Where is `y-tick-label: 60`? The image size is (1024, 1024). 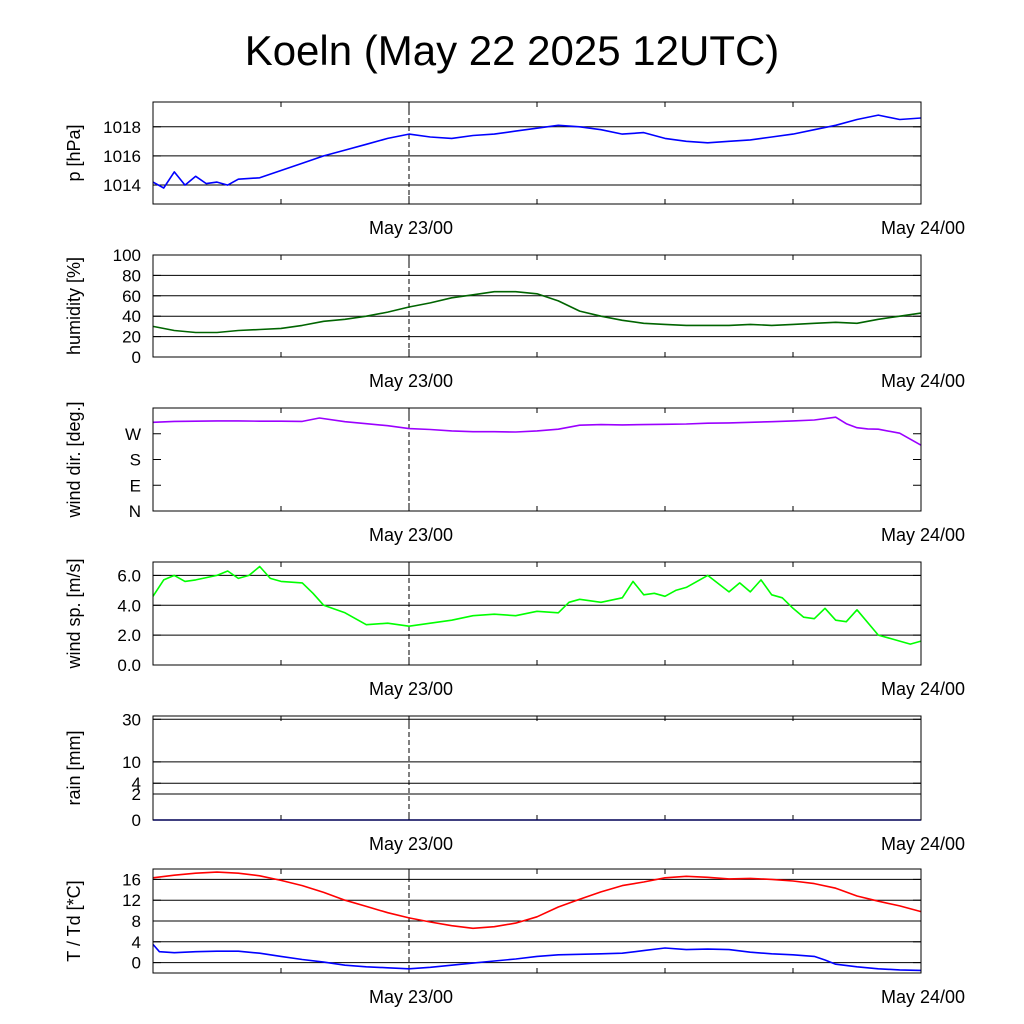
y-tick-label: 60 is located at coordinates (131, 296).